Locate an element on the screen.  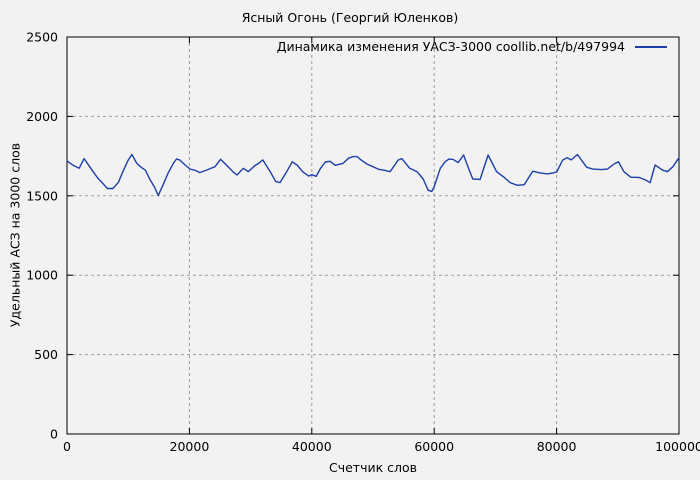
y-tick-label: 0 is located at coordinates (54, 434).